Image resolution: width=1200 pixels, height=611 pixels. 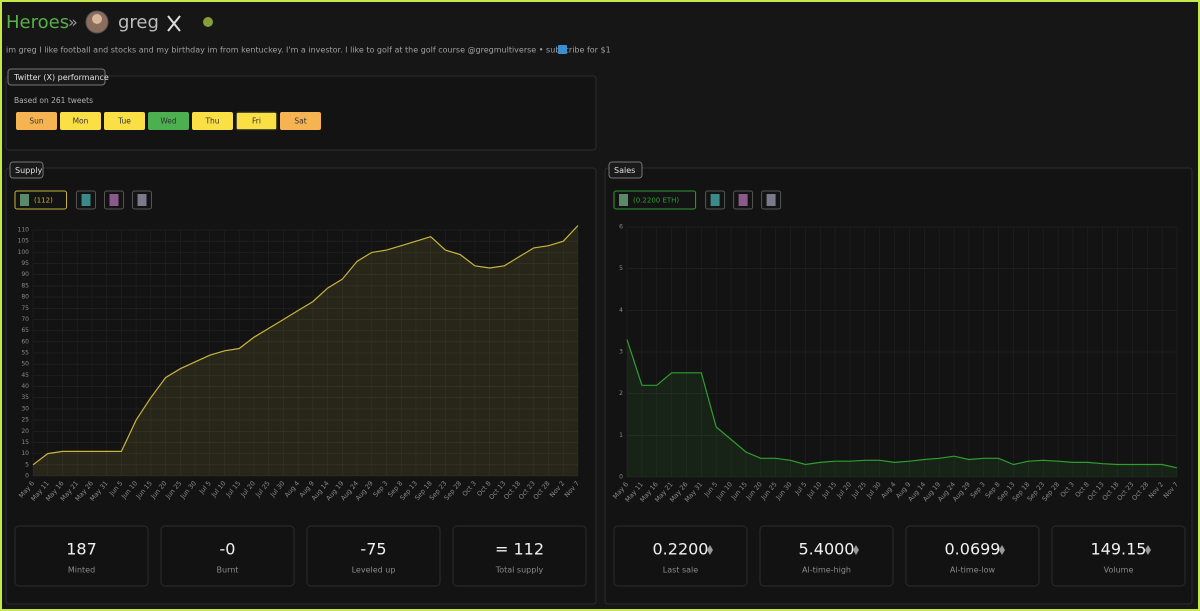 I want to click on day-list: Sun Mon Tue Wed Thu Fri Sat, so click(x=168, y=121).